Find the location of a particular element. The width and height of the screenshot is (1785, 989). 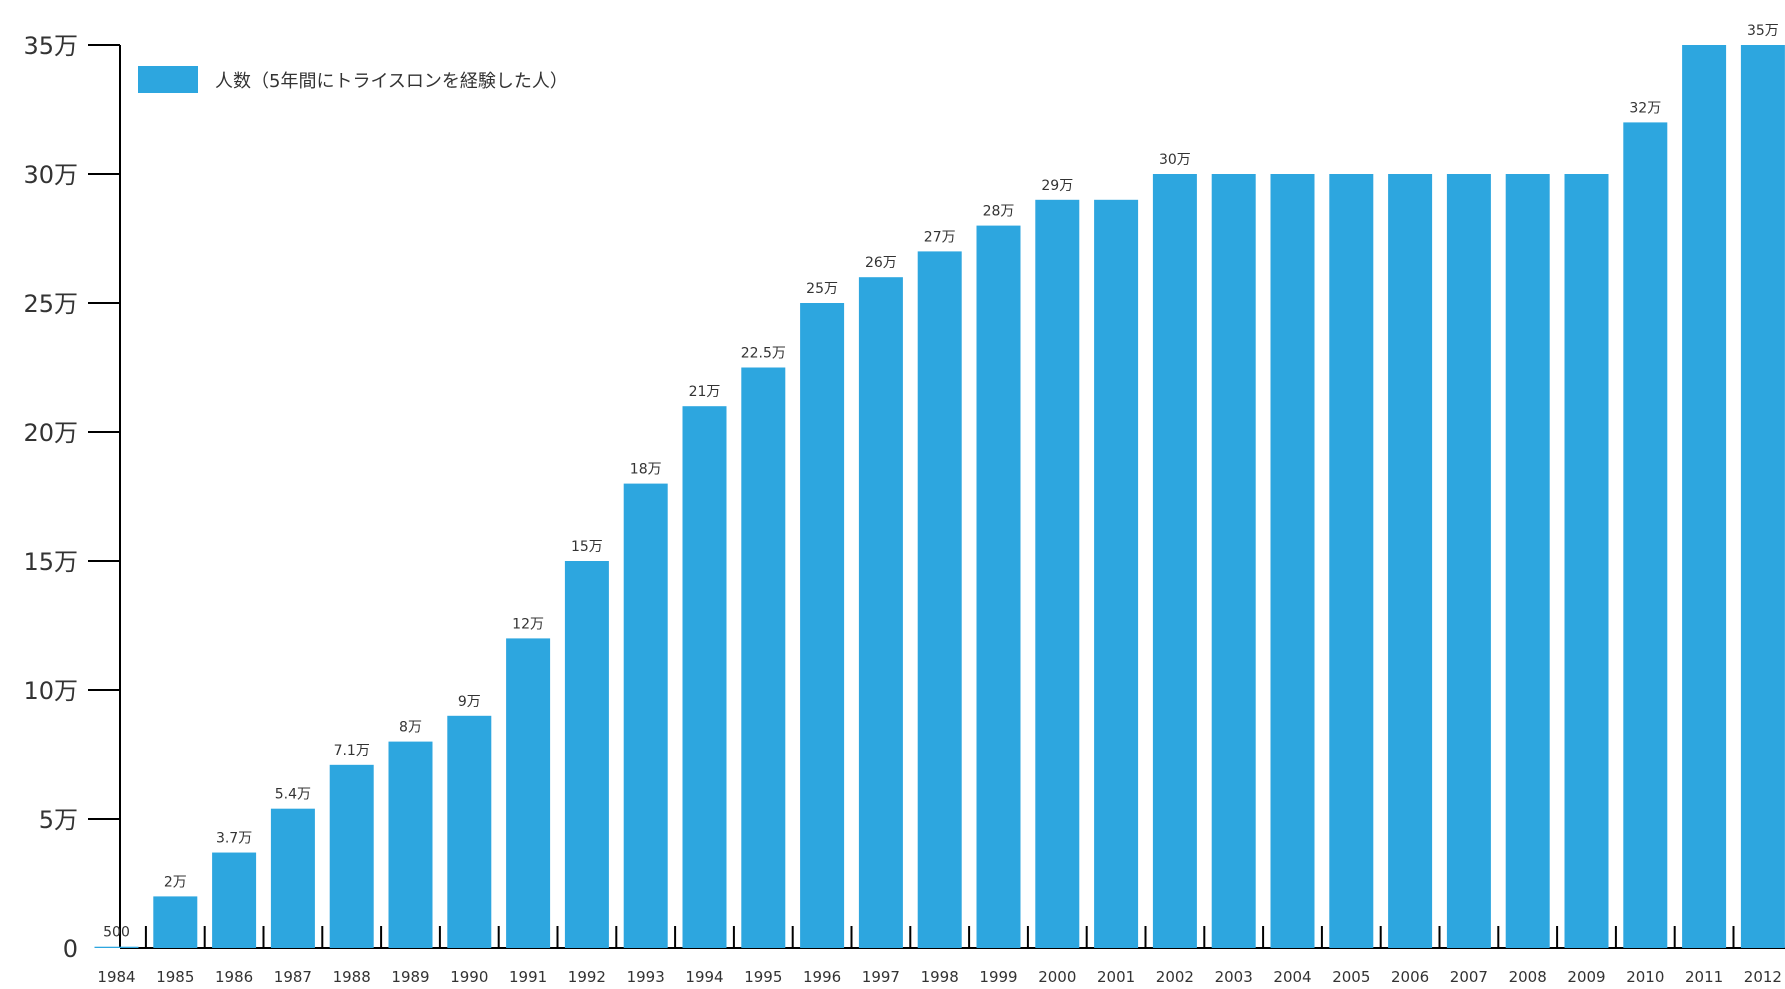

x-tick-label: 2005 is located at coordinates (1351, 977).